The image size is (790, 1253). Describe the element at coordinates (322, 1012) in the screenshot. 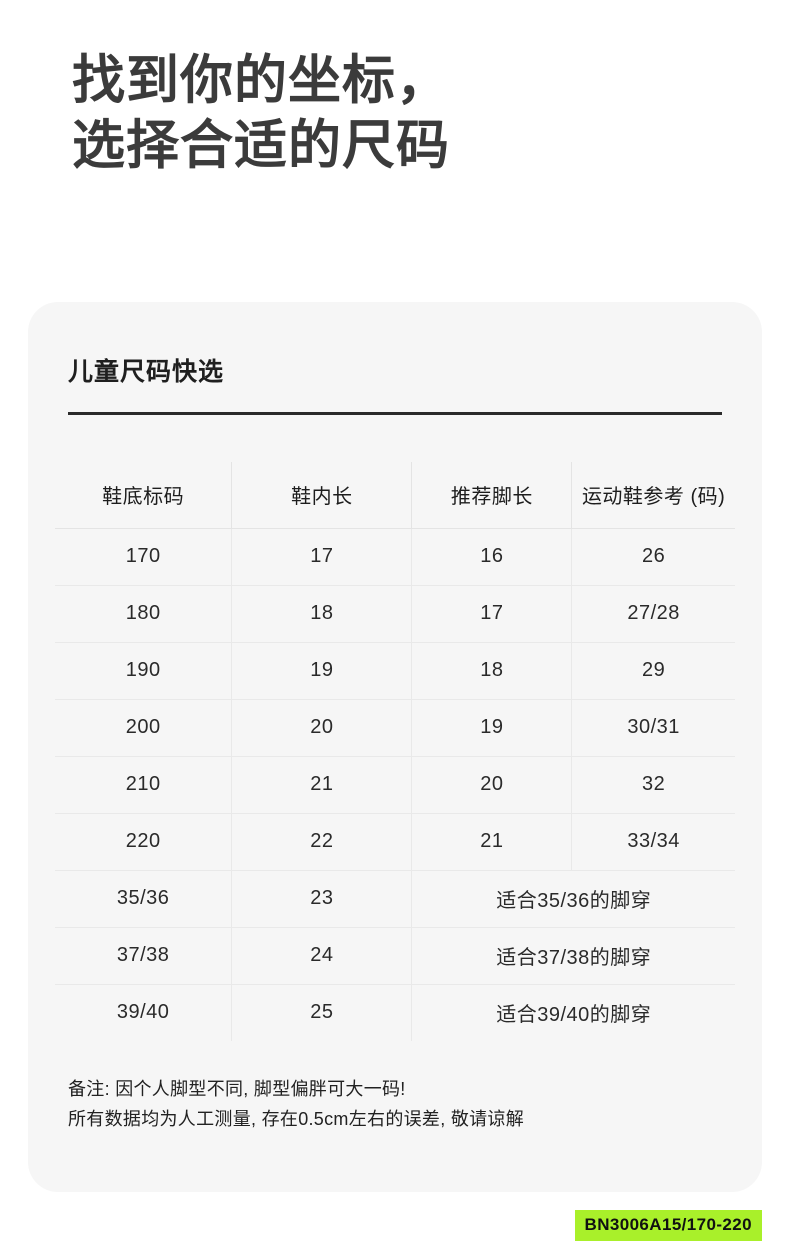

I see `cell-inner-length: 25` at that location.